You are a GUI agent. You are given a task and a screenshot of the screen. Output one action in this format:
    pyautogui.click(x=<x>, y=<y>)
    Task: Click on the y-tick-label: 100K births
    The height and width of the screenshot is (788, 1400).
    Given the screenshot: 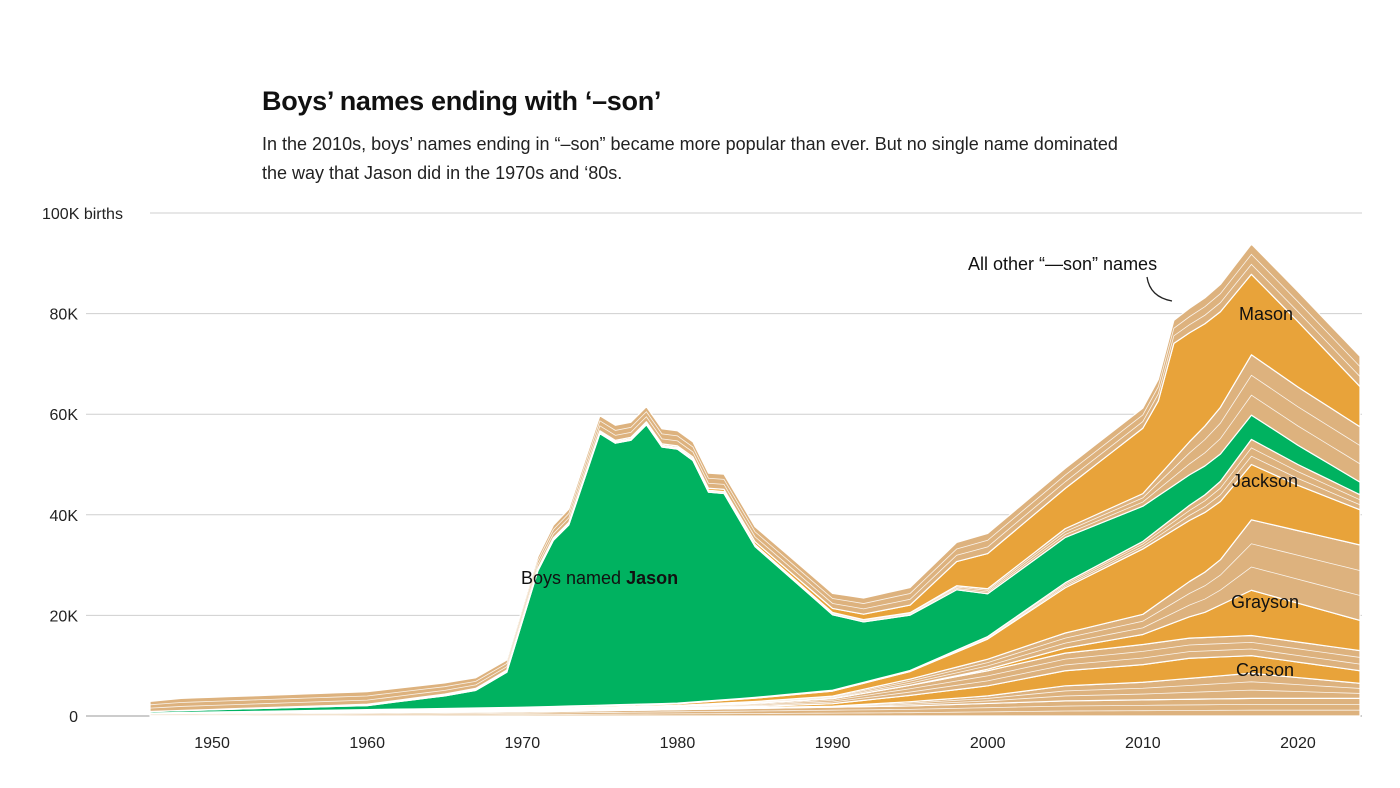 What is the action you would take?
    pyautogui.click(x=82, y=214)
    